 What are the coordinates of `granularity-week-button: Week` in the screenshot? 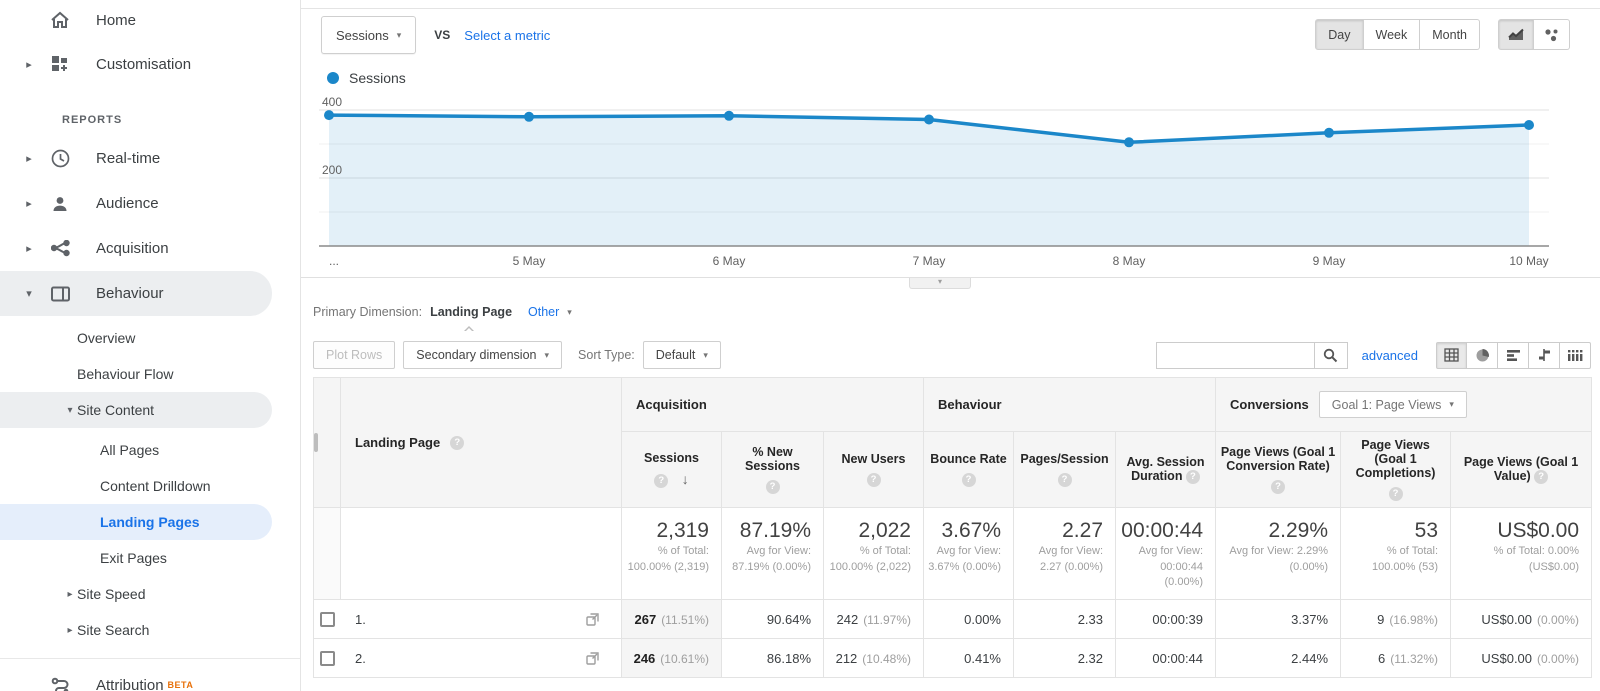 It's located at (1392, 34).